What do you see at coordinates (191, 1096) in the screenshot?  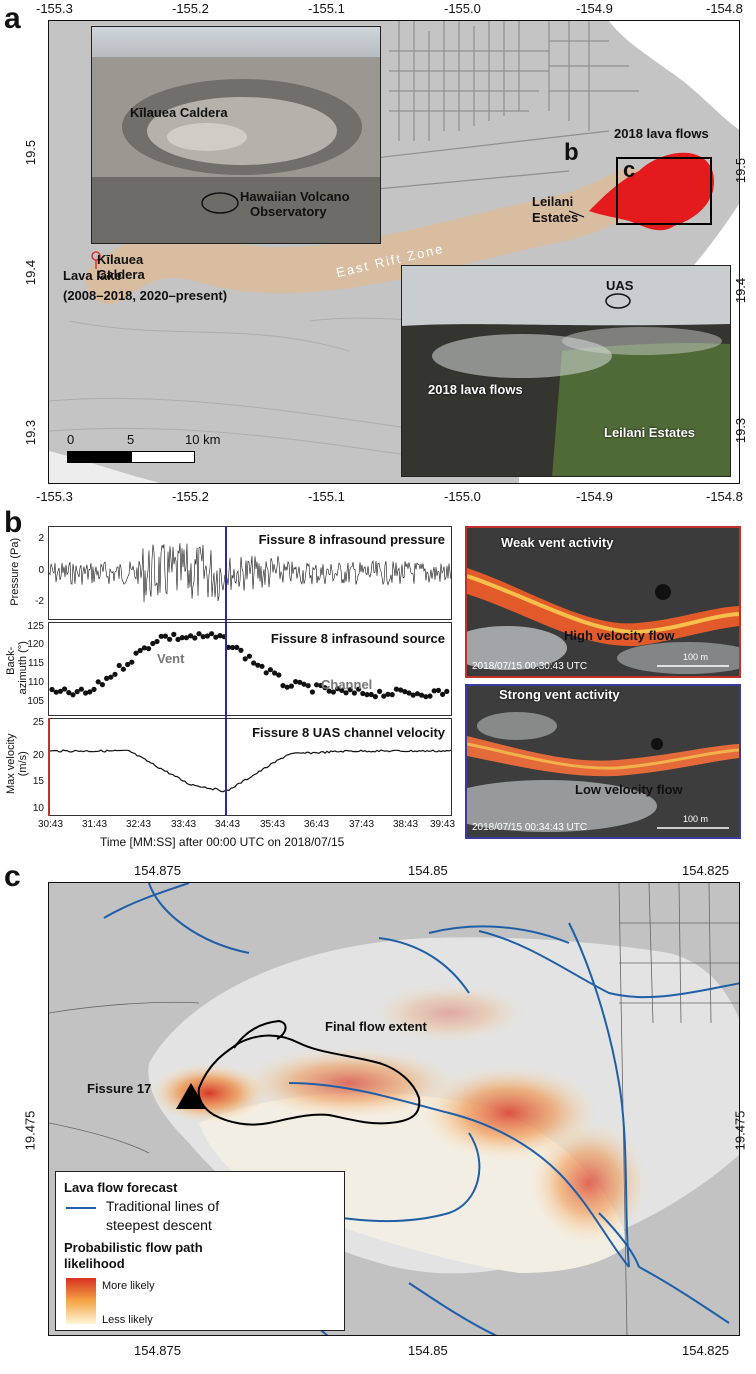 I see `fissure-17-marker` at bounding box center [191, 1096].